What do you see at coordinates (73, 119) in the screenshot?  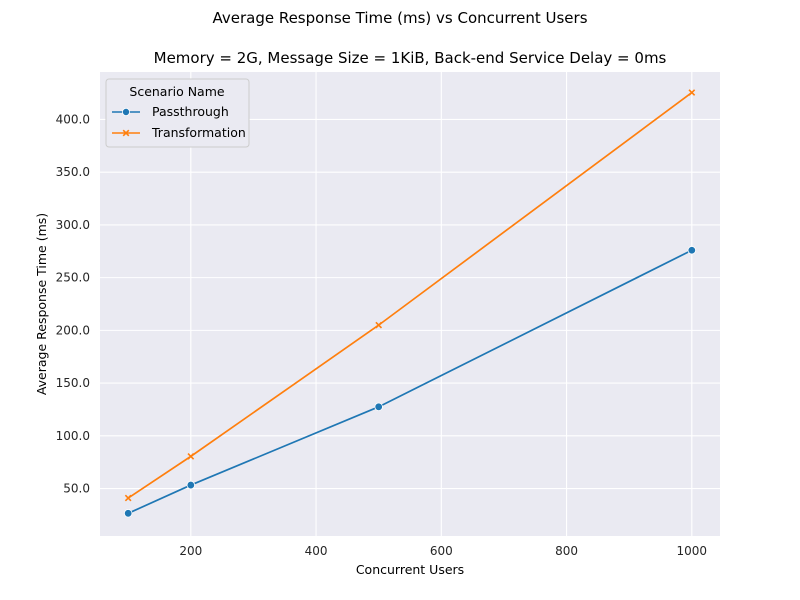 I see `y-tick-label: 400.0` at bounding box center [73, 119].